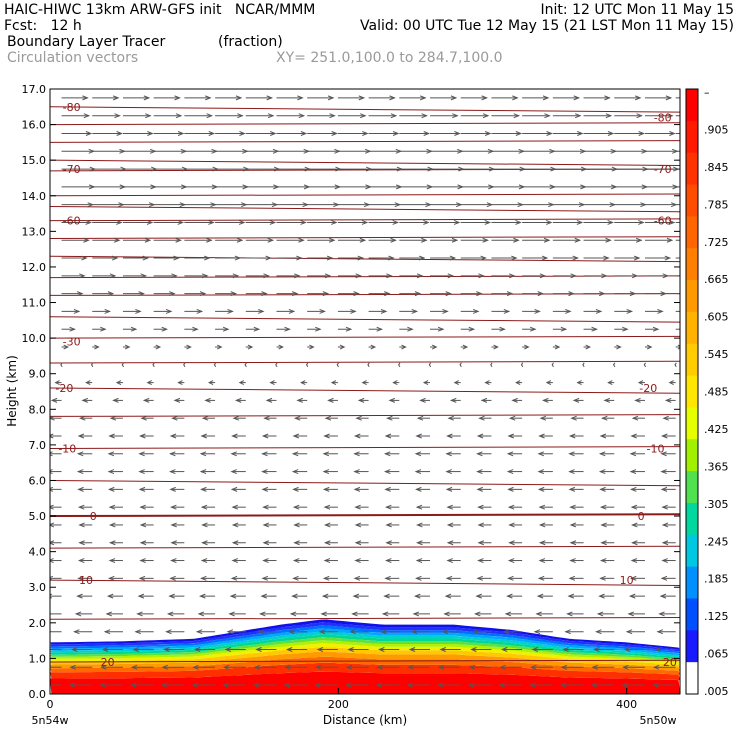  What do you see at coordinates (38, 445) in the screenshot?
I see `y-tick-label: 7.0` at bounding box center [38, 445].